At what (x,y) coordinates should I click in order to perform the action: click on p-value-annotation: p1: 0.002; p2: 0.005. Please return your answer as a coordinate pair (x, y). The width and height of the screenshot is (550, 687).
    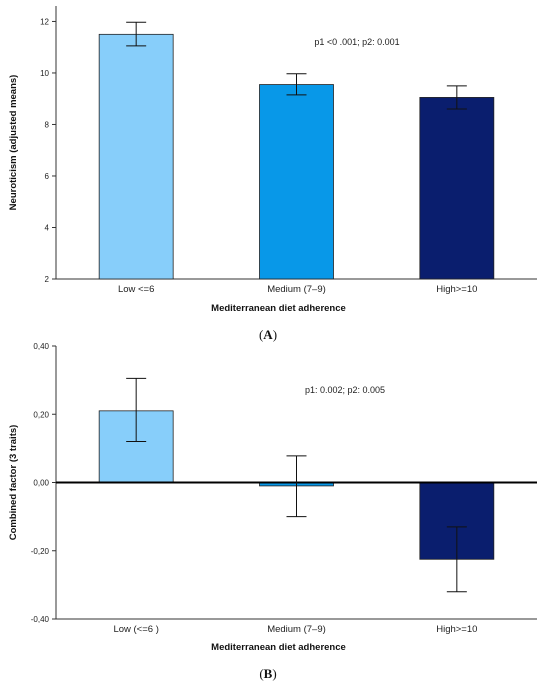
    Looking at the image, I should click on (345, 390).